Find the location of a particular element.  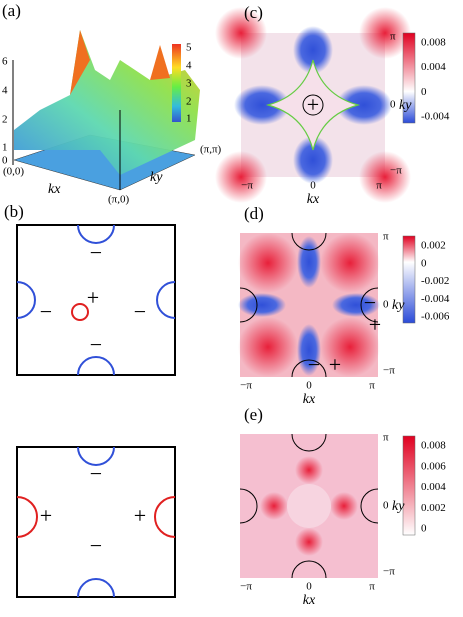

panel-label: (a) is located at coordinates (11, 10).